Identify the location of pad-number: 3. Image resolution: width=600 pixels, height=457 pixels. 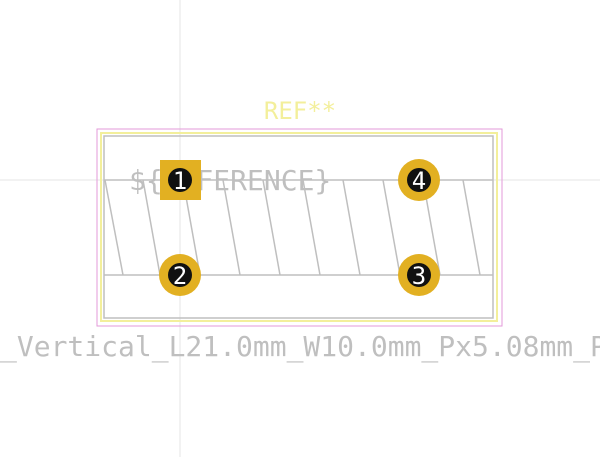
(419, 276).